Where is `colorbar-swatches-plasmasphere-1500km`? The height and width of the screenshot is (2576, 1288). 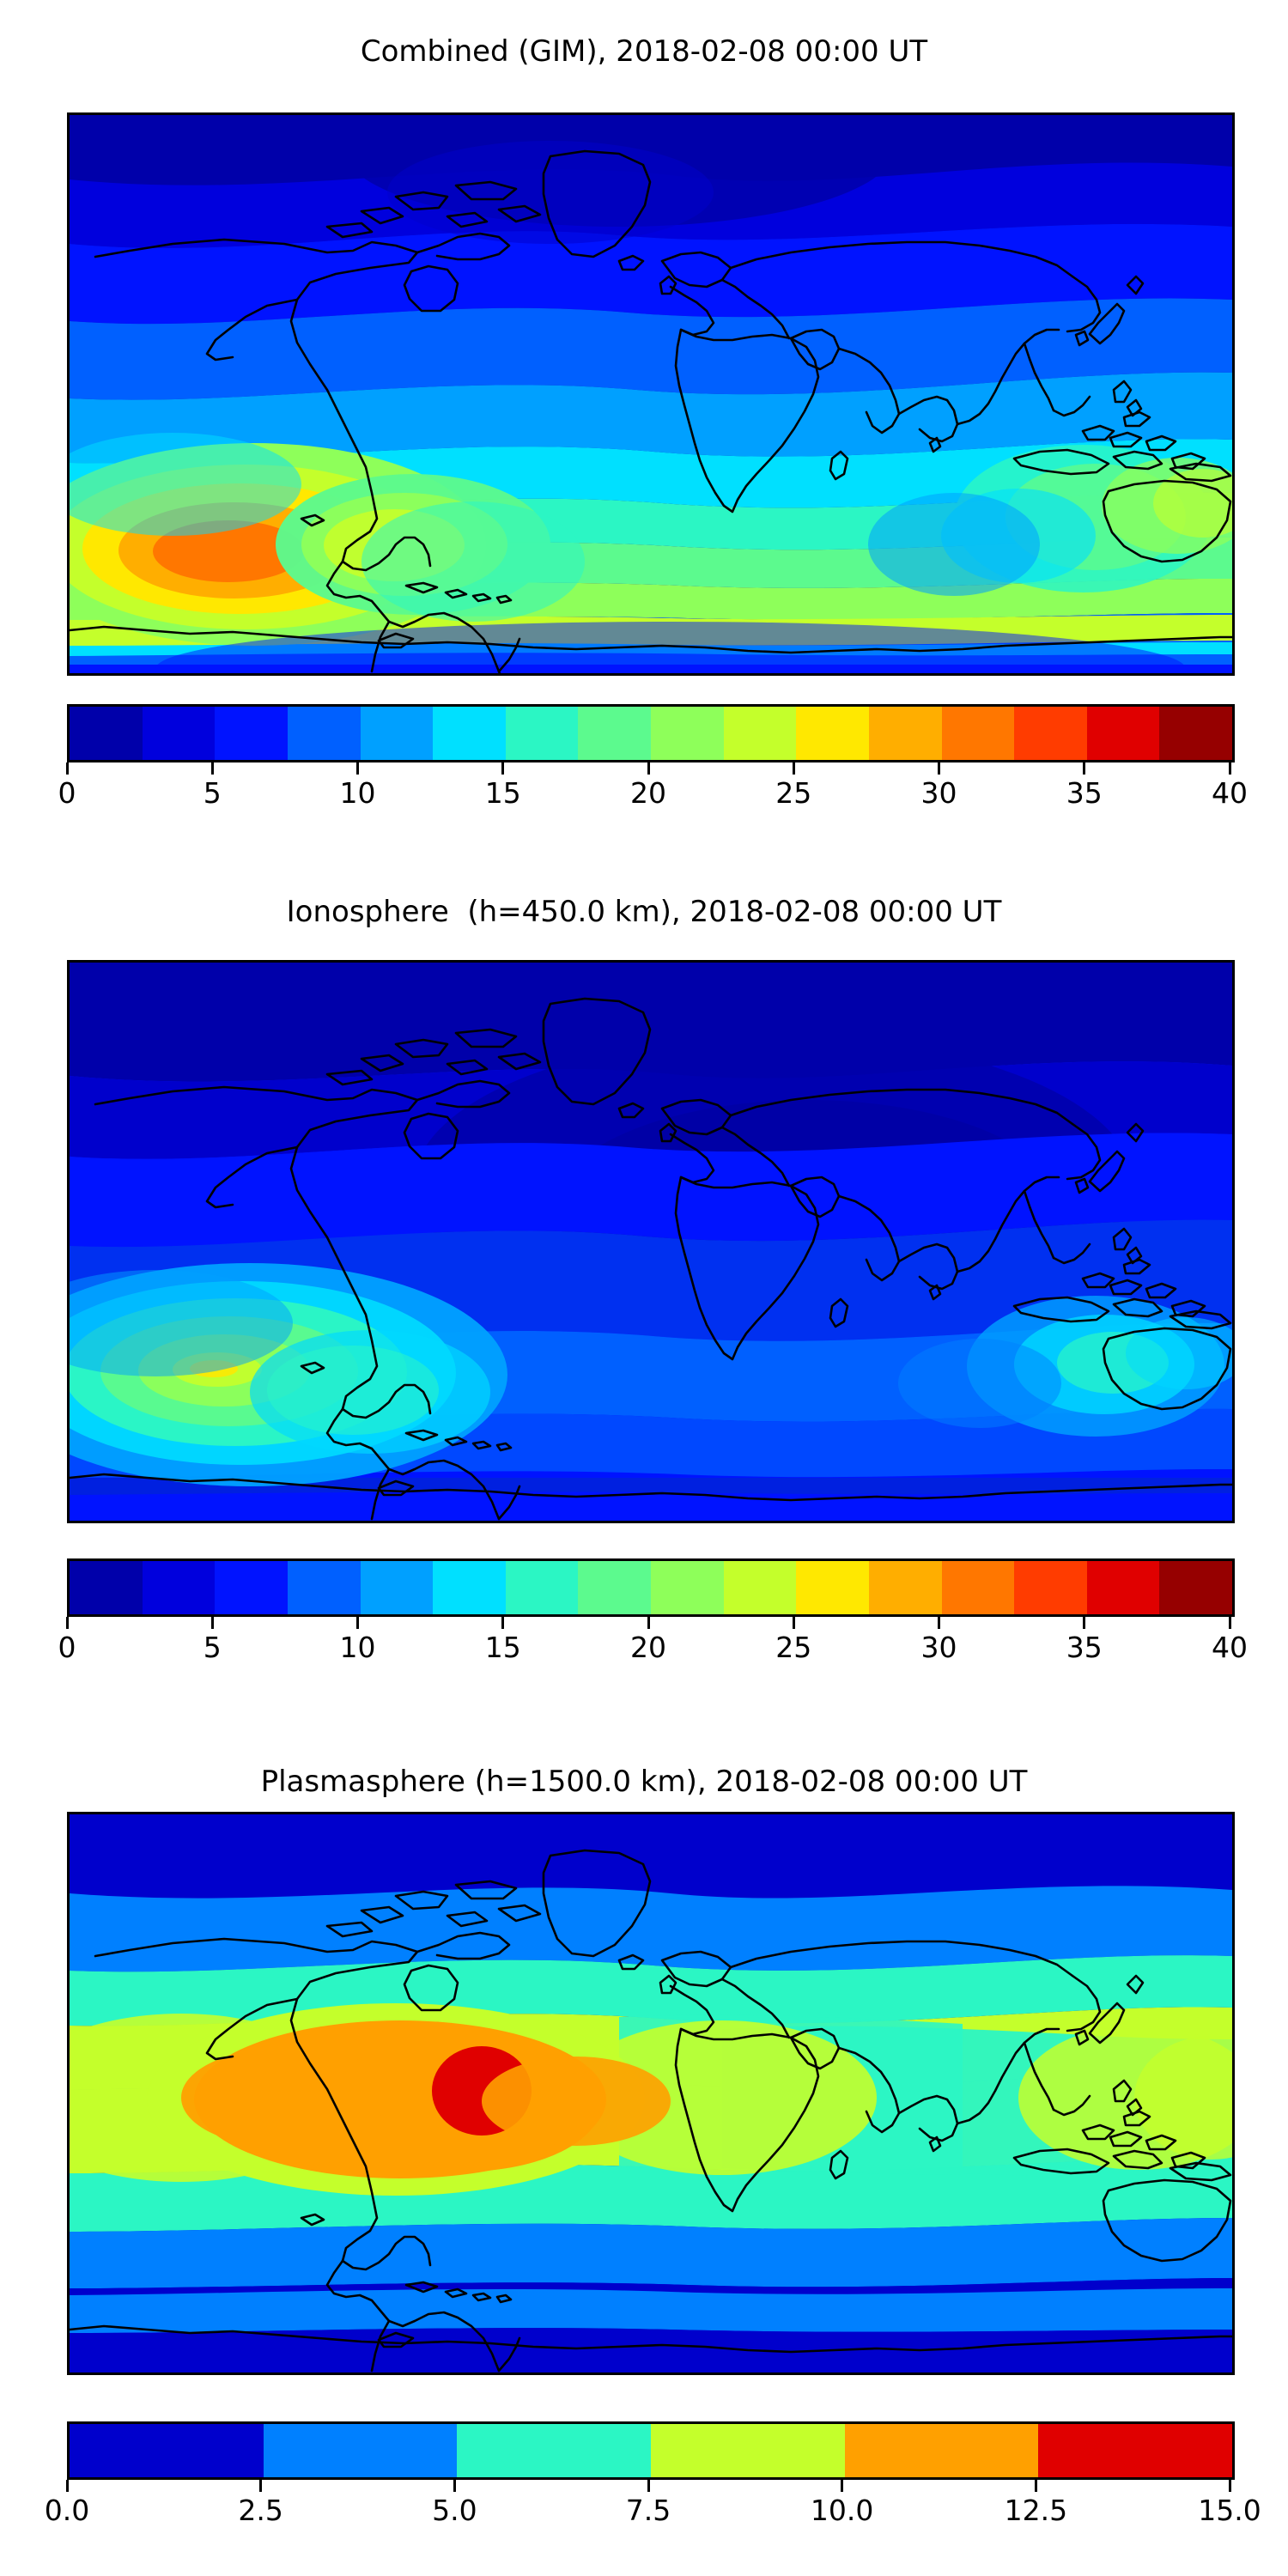
colorbar-swatches-plasmasphere-1500km is located at coordinates (651, 2450).